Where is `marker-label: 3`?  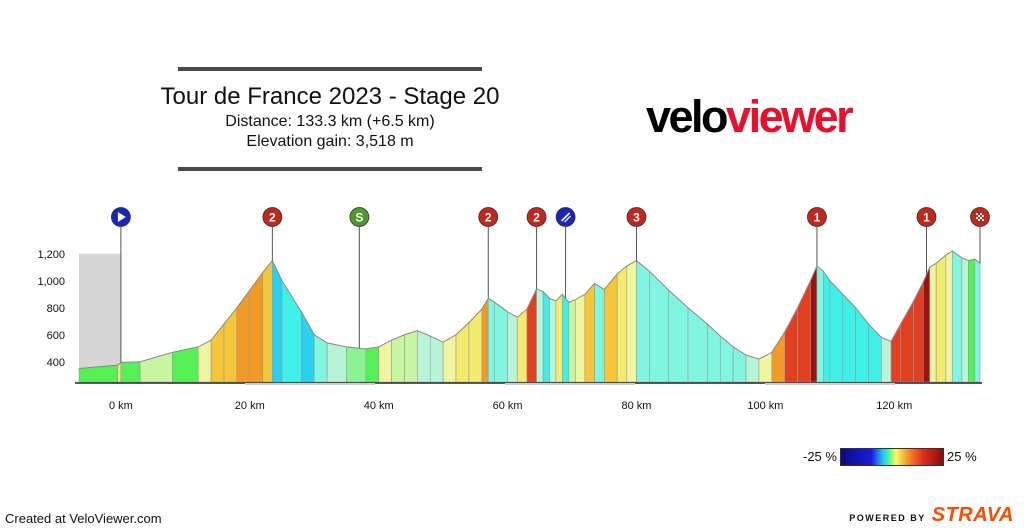
marker-label: 3 is located at coordinates (636, 218).